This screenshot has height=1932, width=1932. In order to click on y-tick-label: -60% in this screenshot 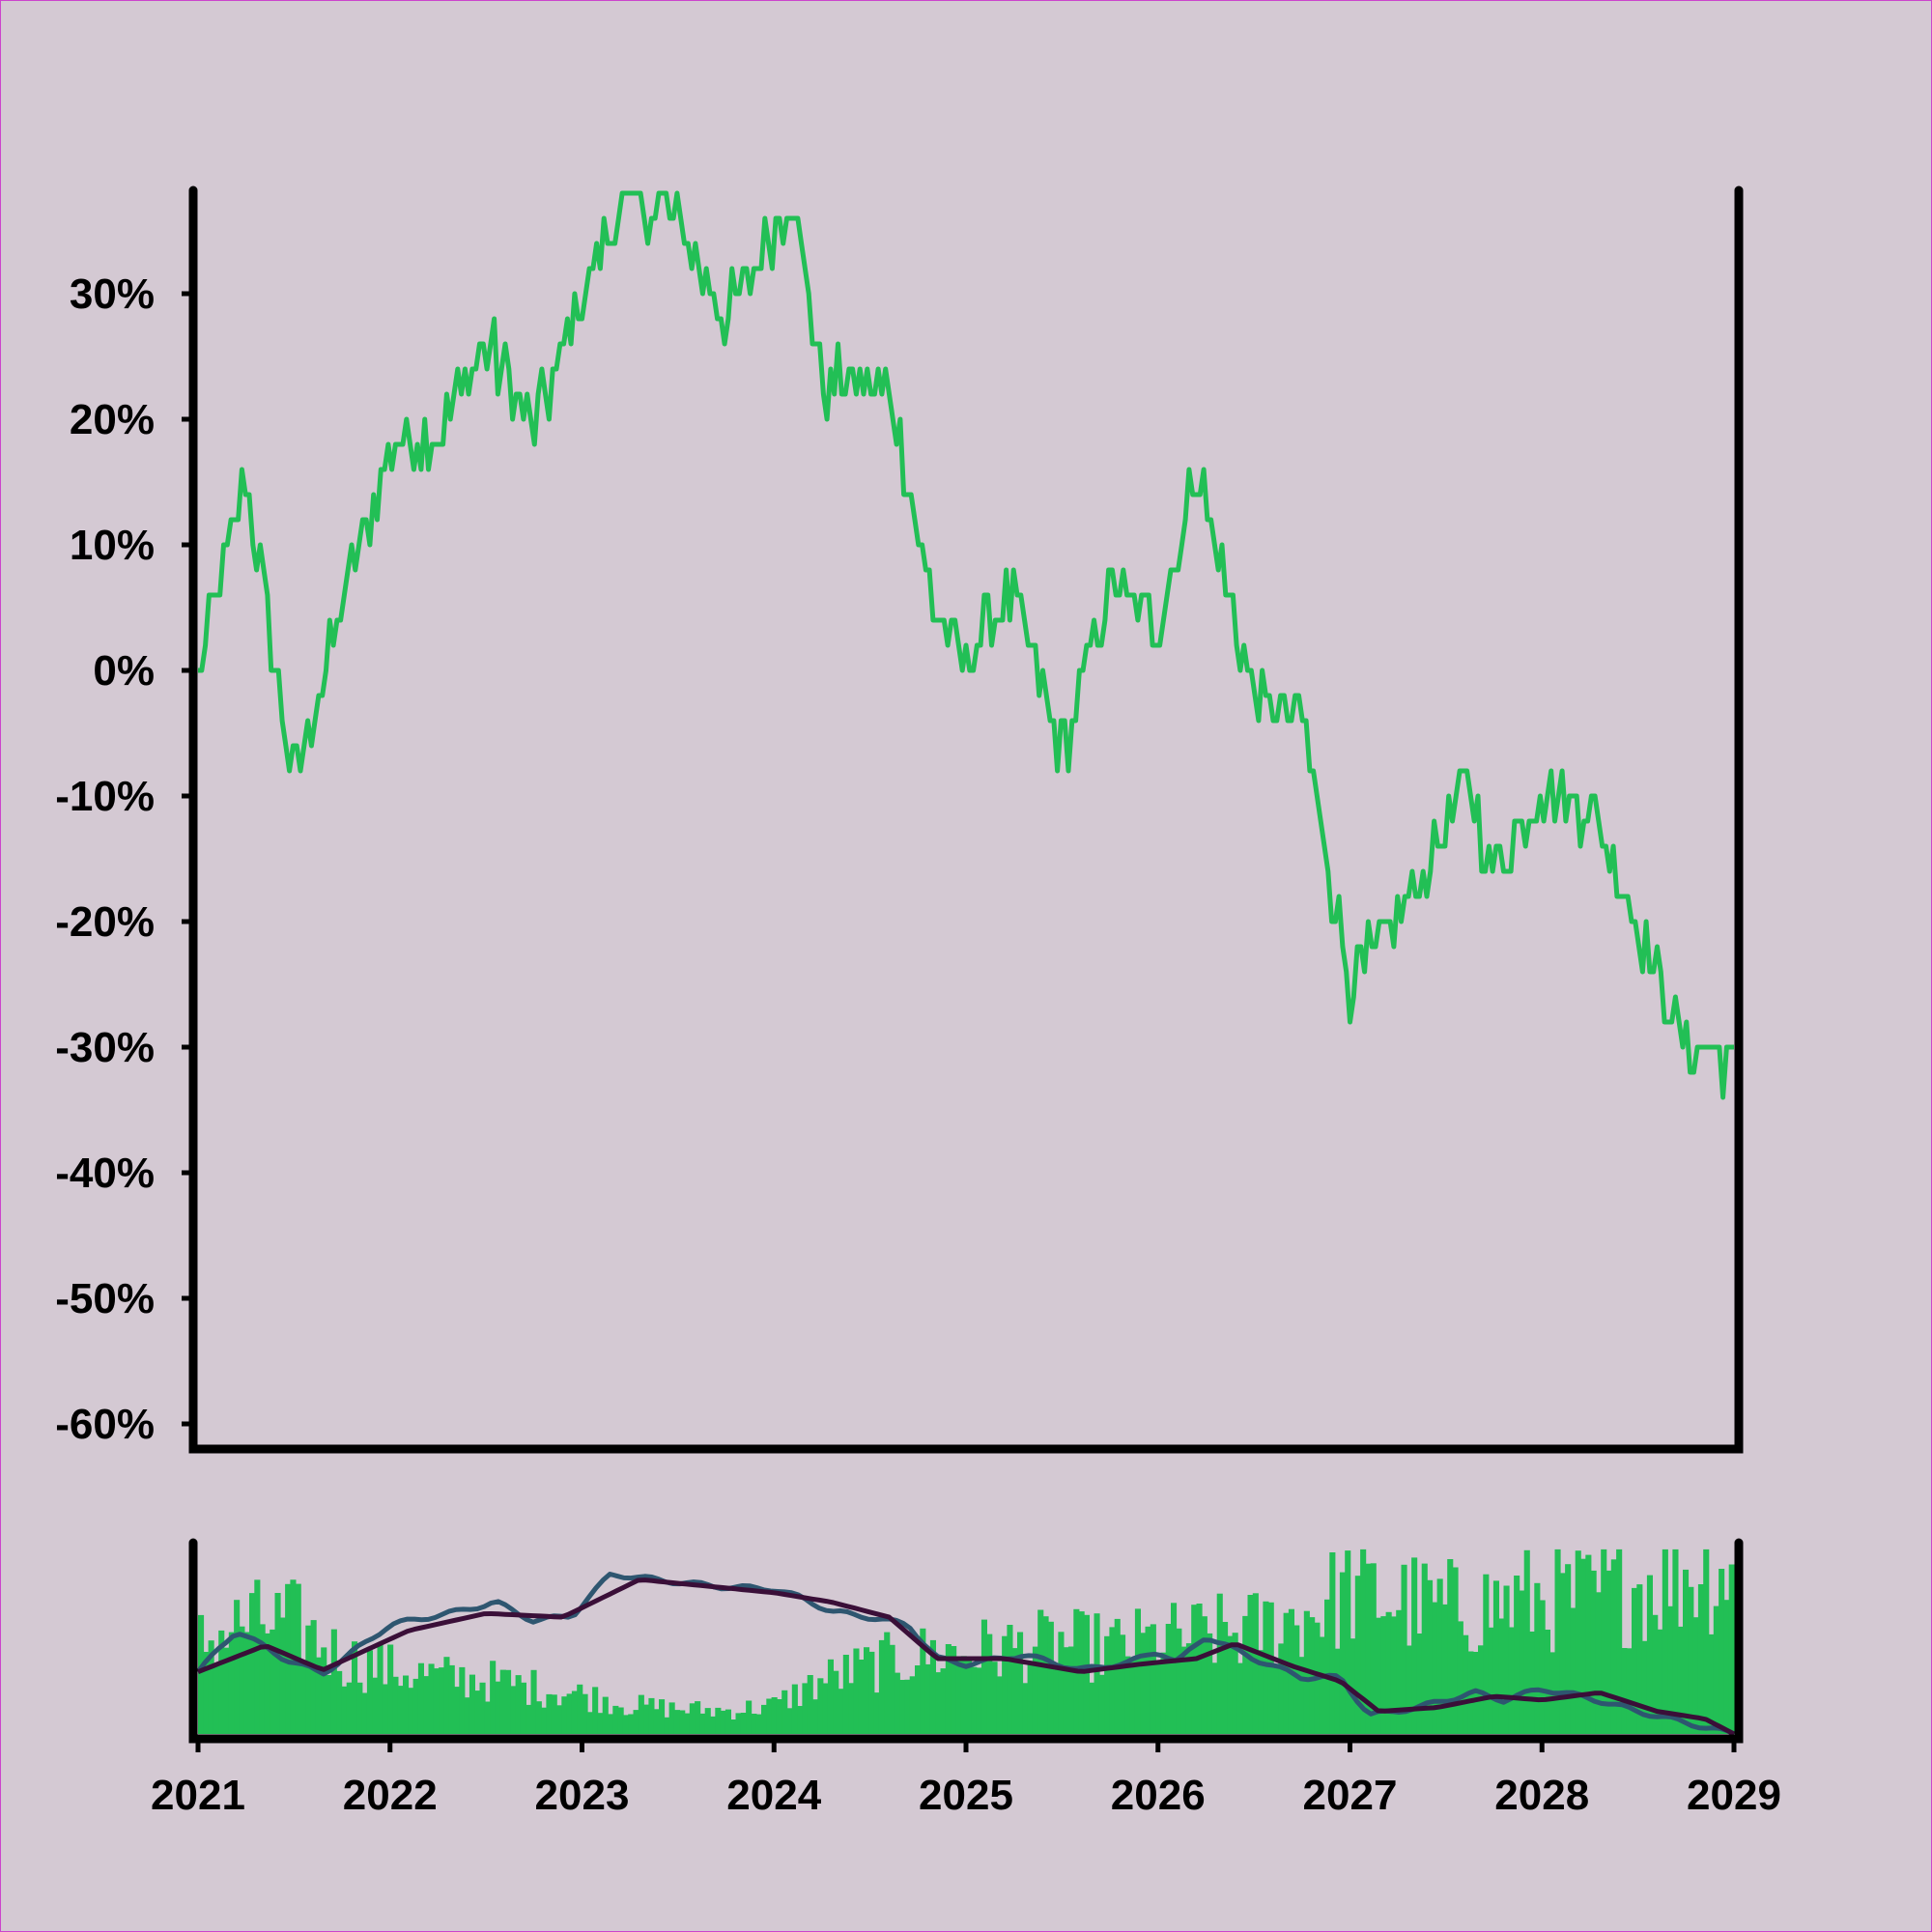, I will do `click(105, 1424)`.